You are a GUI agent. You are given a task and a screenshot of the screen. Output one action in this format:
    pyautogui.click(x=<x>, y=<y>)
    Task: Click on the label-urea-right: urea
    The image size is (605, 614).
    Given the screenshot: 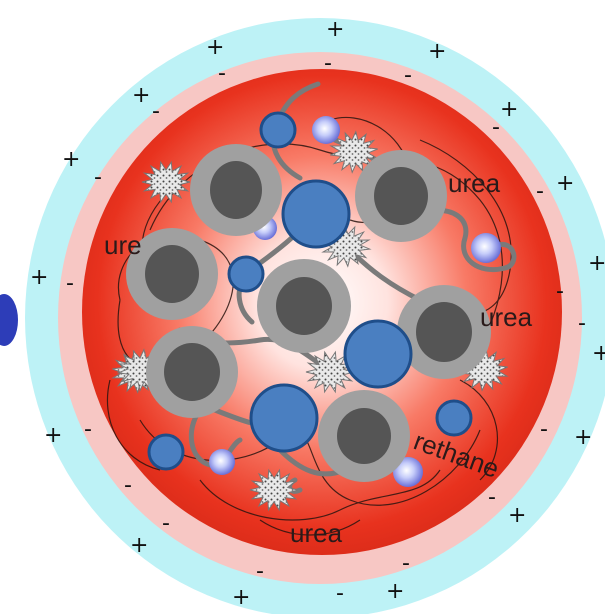 What is the action you would take?
    pyautogui.click(x=506, y=317)
    